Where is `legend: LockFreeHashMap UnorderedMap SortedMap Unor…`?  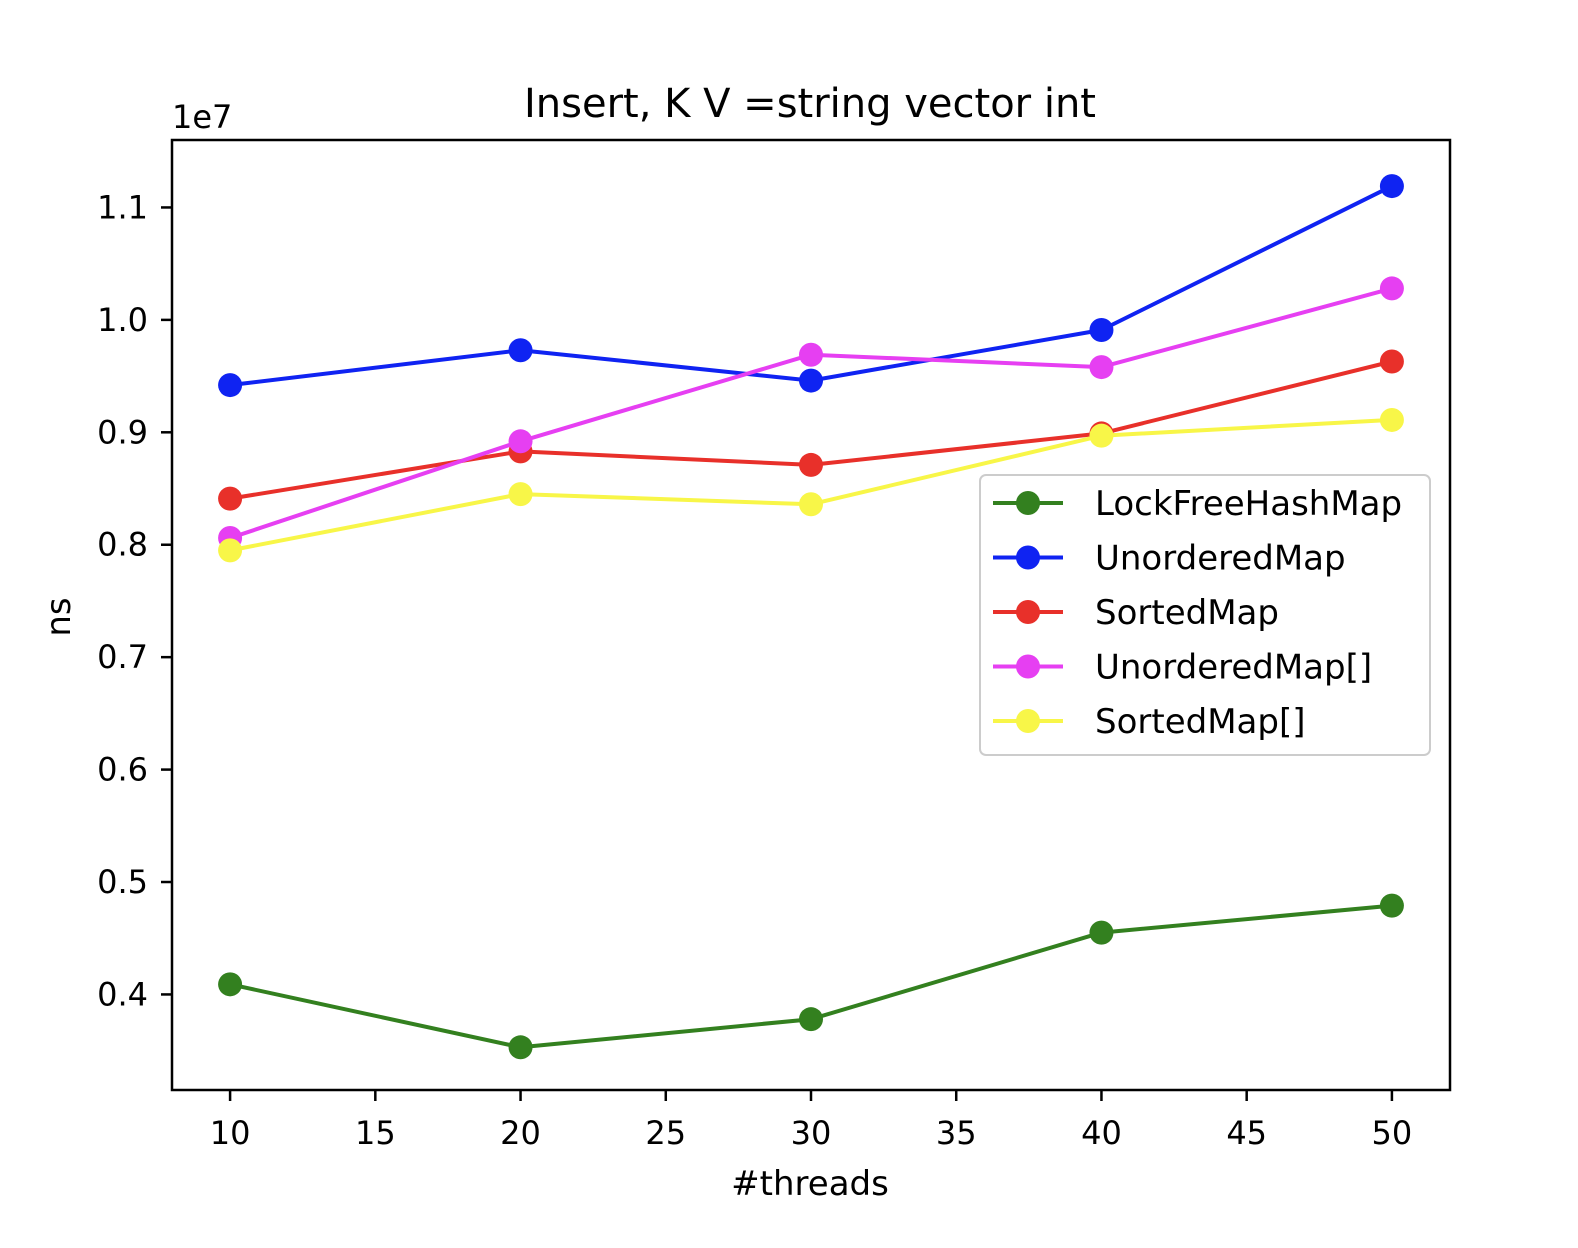 legend: LockFreeHashMap UnorderedMap SortedMap Unor… is located at coordinates (1205, 615).